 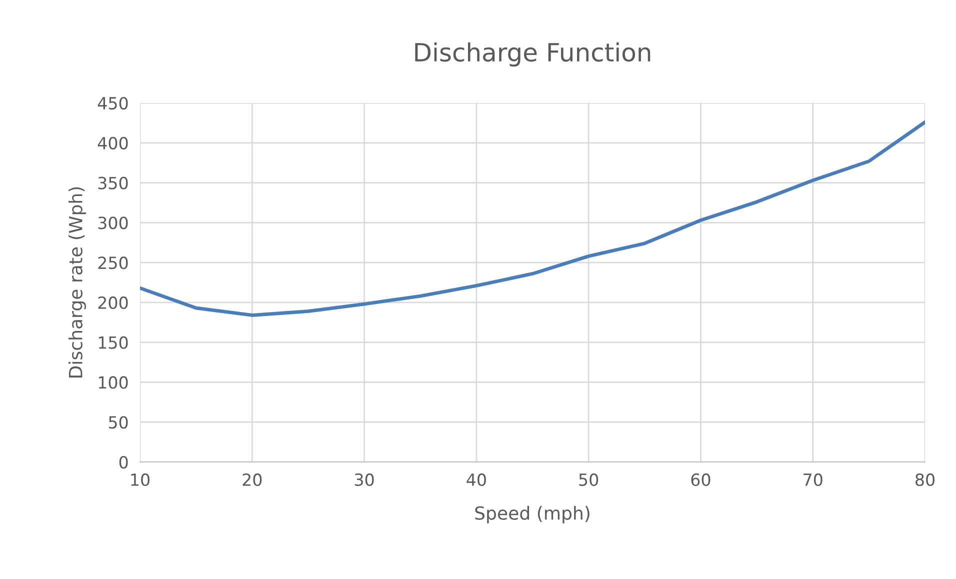 I want to click on y-tick-label: 200, so click(x=113, y=303).